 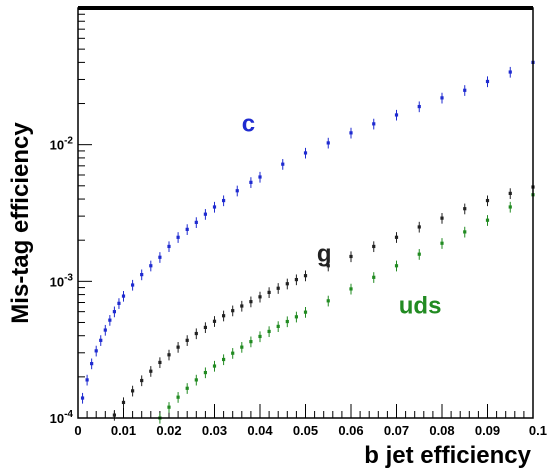 What do you see at coordinates (248, 123) in the screenshot?
I see `series-label-c: c` at bounding box center [248, 123].